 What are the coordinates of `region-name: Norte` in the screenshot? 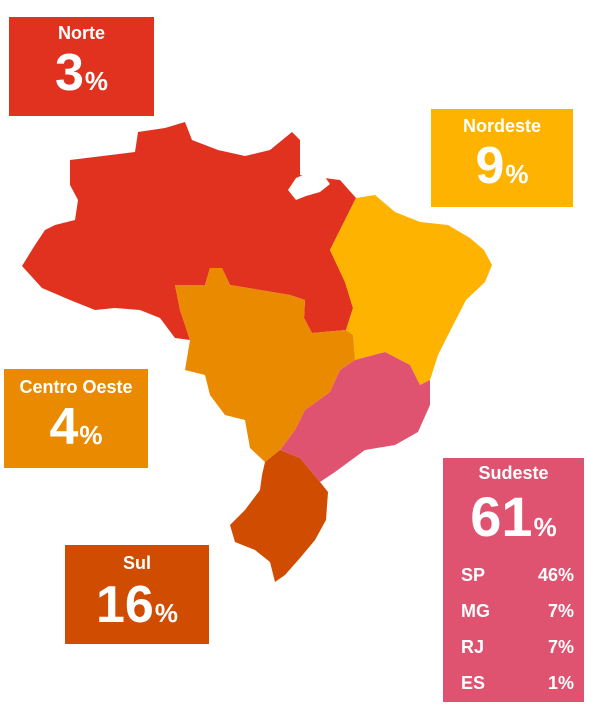 It's located at (81, 33).